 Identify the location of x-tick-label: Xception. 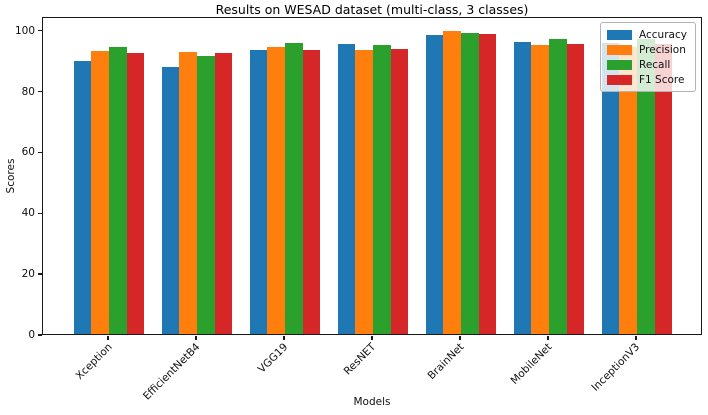
(94, 362).